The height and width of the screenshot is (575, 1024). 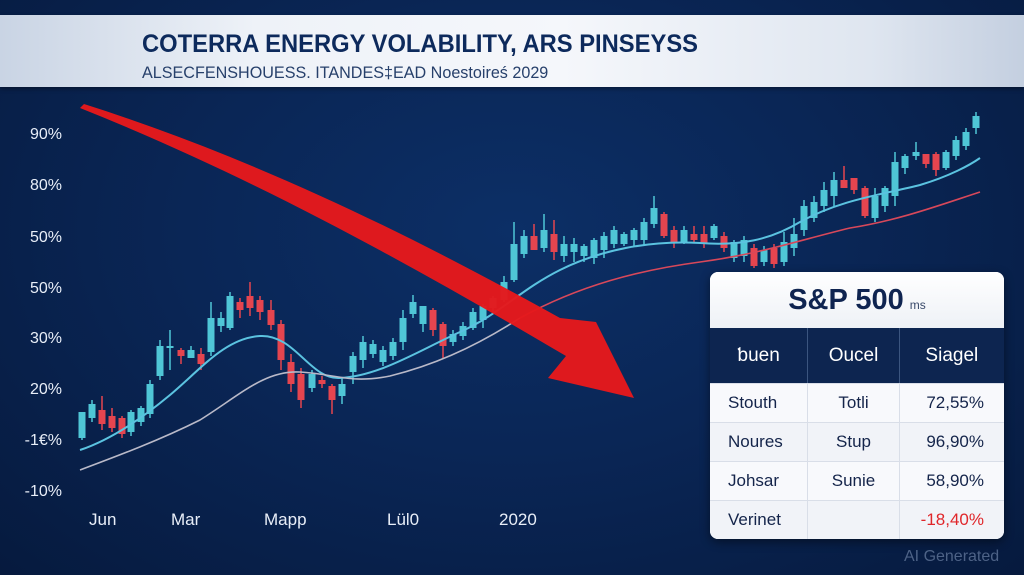 I want to click on table-cell-value: 58,90%, so click(x=955, y=480).